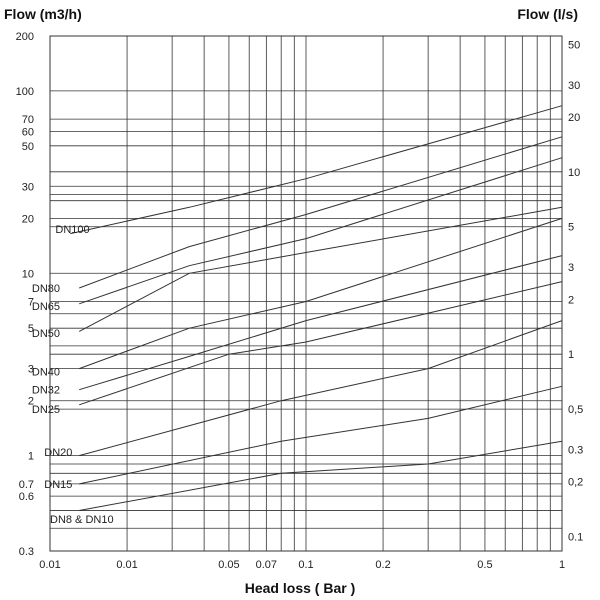 This screenshot has height=600, width=600. What do you see at coordinates (28, 132) in the screenshot?
I see `y-left-tick-label: 60` at bounding box center [28, 132].